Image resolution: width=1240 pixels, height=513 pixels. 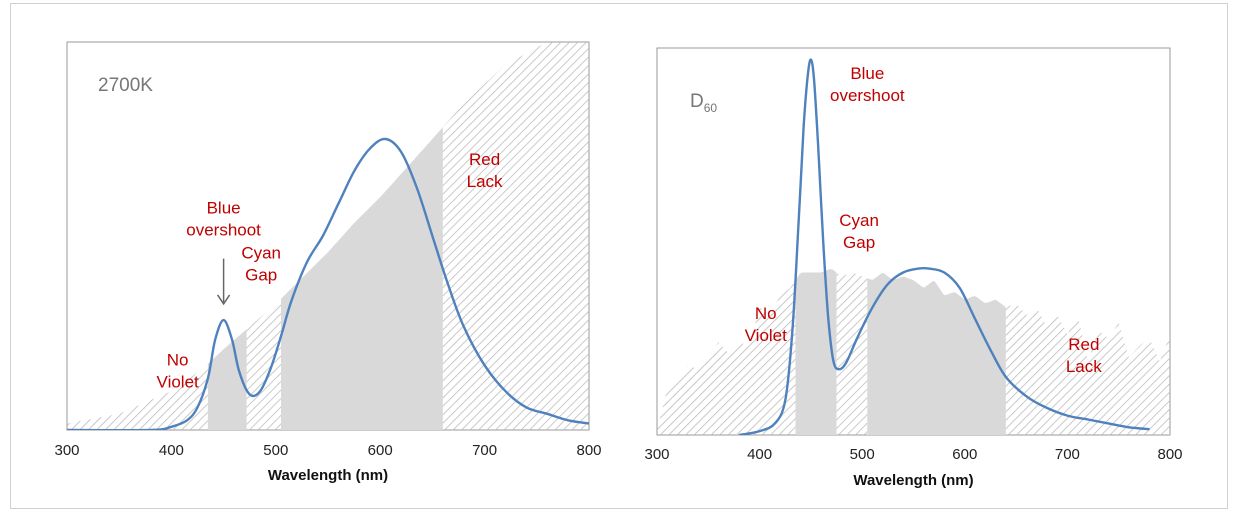 What do you see at coordinates (964, 454) in the screenshot?
I see `right-x-tick-label: 600` at bounding box center [964, 454].